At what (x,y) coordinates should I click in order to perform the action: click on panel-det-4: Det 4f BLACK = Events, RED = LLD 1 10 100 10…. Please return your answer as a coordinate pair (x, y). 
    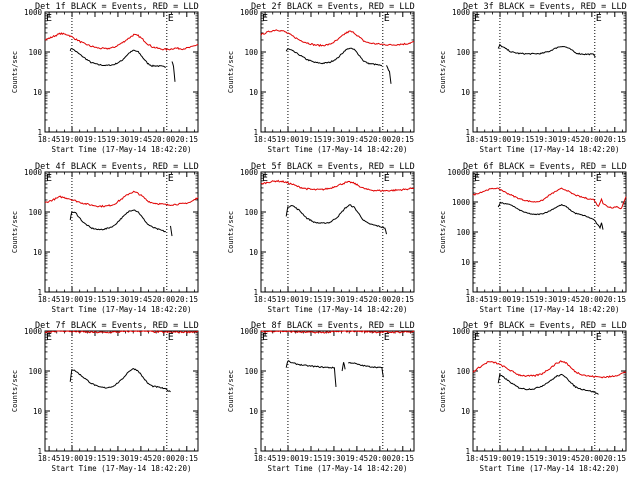
    Looking at the image, I should click on (105, 238).